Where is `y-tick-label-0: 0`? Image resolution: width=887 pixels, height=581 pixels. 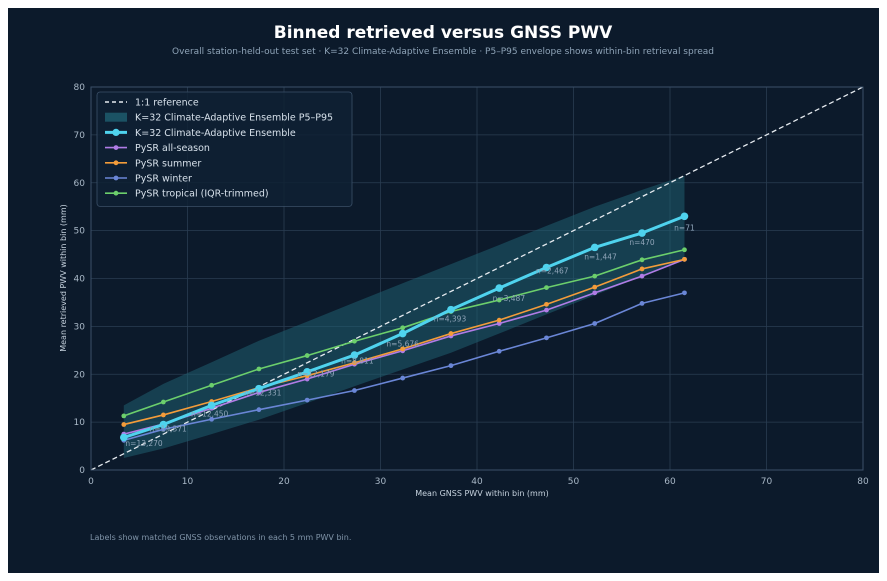 y-tick-label-0: 0 is located at coordinates (82, 471).